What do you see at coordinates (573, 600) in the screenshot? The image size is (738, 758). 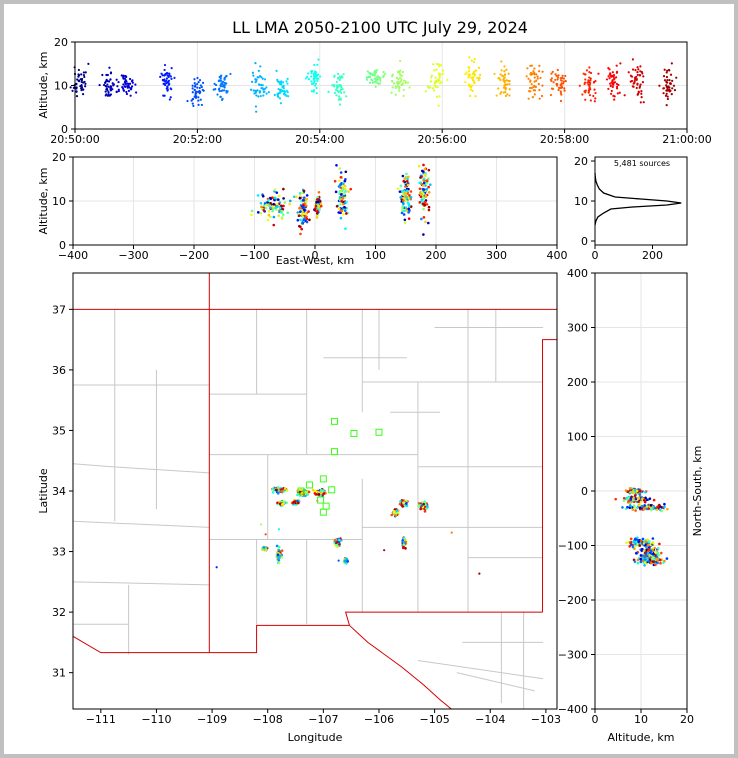 I see `y-tick-label: −200` at bounding box center [573, 600].